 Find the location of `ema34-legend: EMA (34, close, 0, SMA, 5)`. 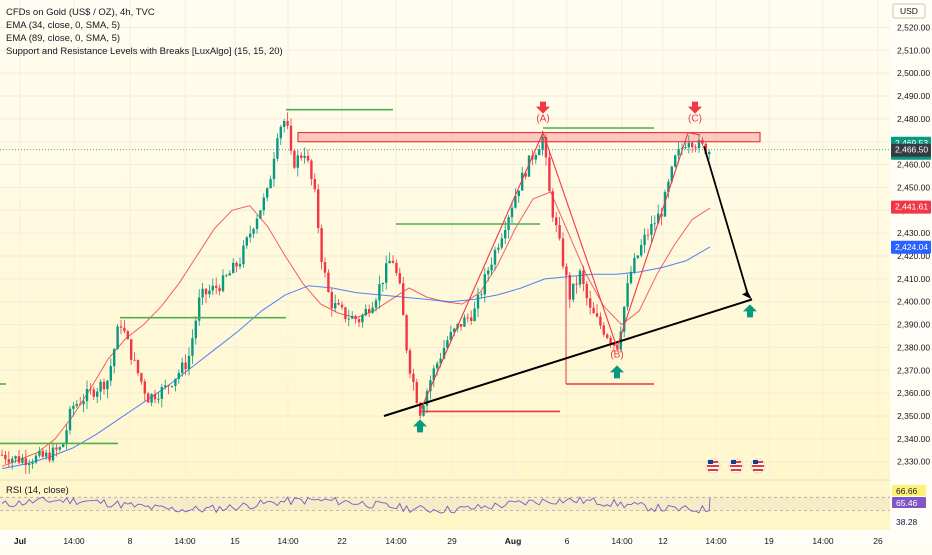

ema34-legend: EMA (34, close, 0, SMA, 5) is located at coordinates (63, 25).